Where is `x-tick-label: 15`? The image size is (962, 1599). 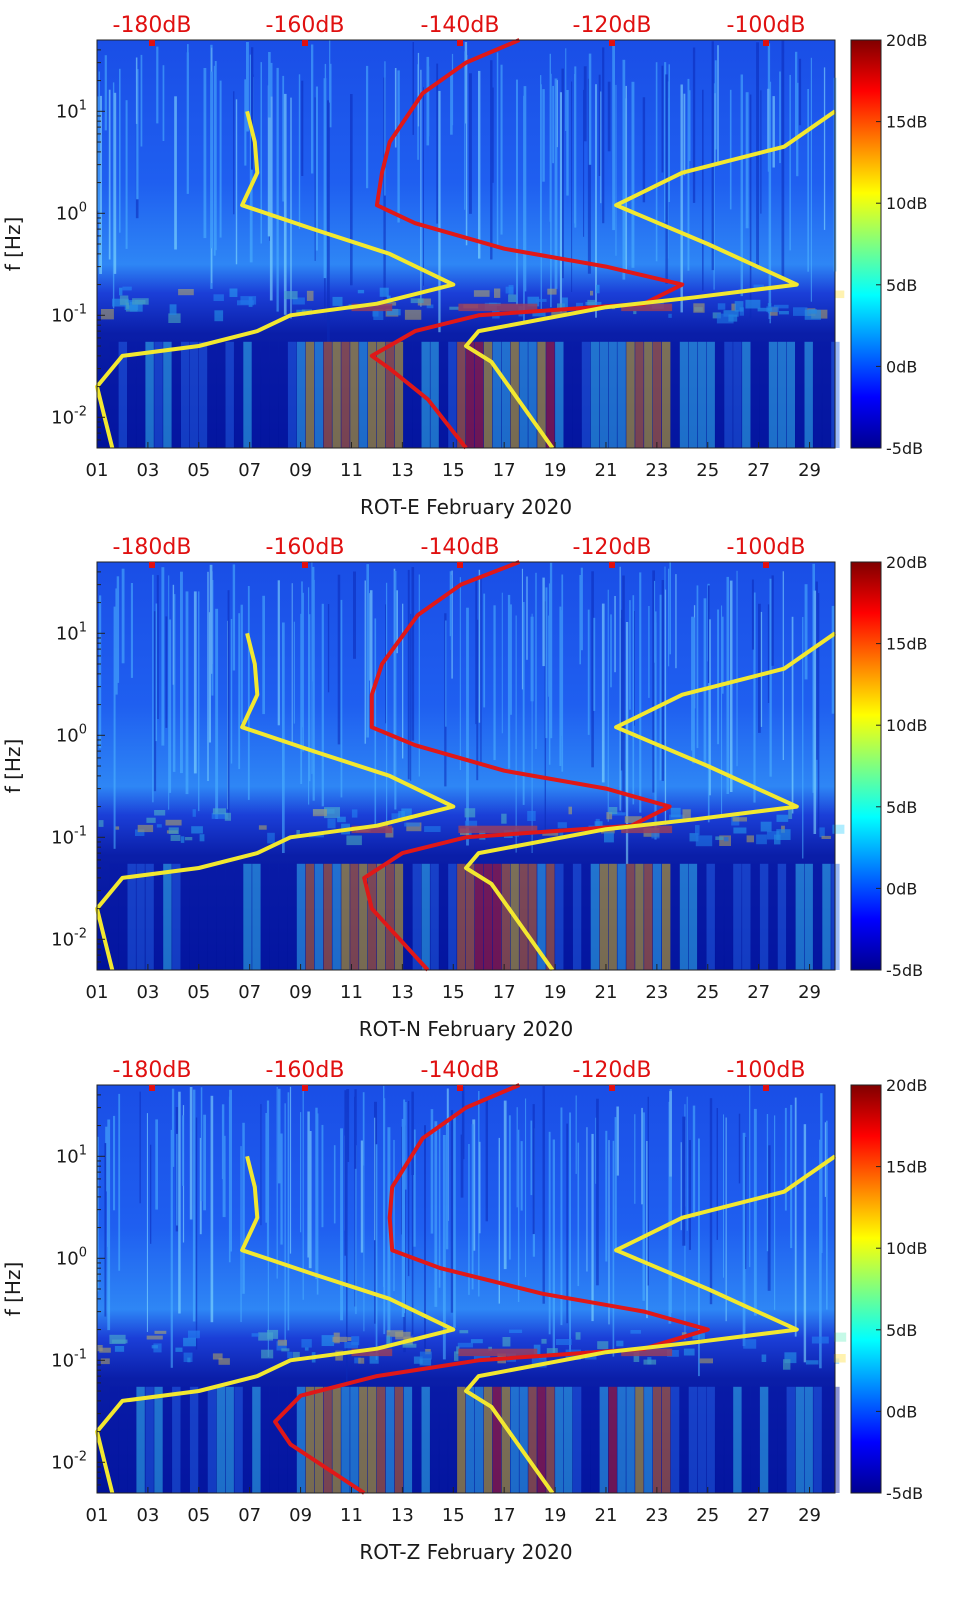
x-tick-label: 15 is located at coordinates (453, 470).